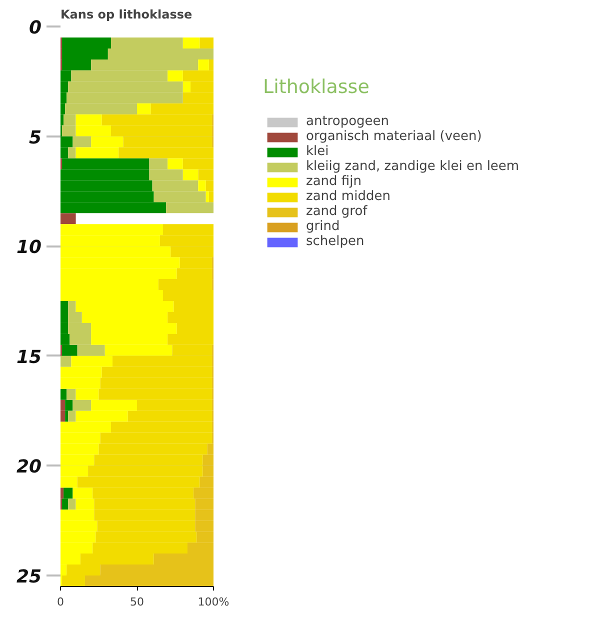 This screenshot has height=630, width=605. I want to click on x-tick-label: 0, so click(60, 602).